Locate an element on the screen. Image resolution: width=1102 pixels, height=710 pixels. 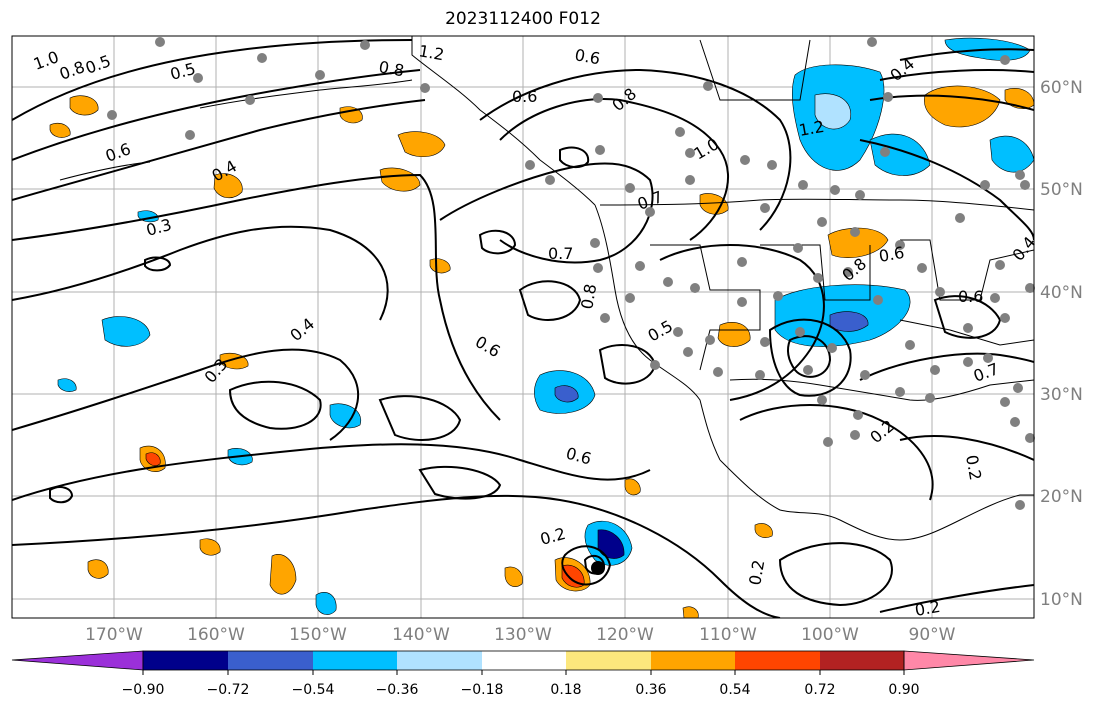
lon-label: 100°W is located at coordinates (830, 635).